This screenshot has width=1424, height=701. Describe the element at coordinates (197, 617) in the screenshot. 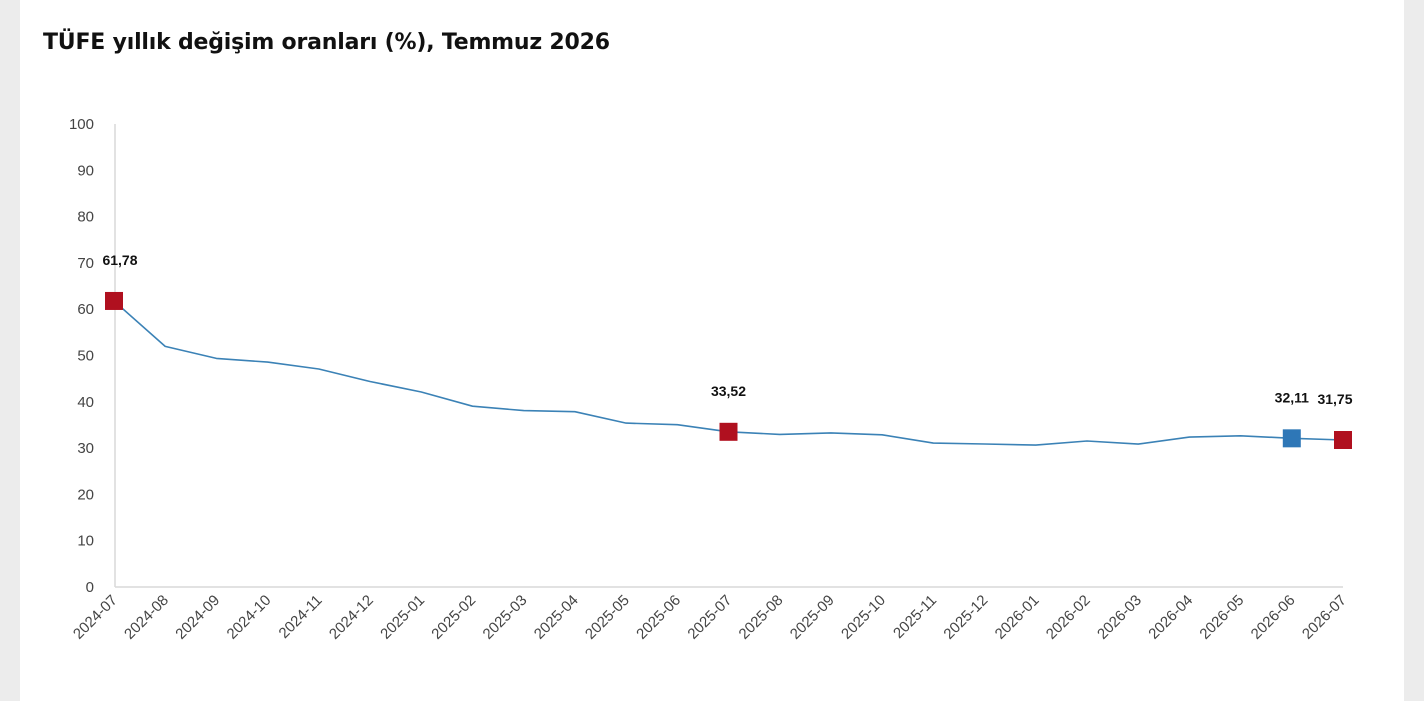

I see `x-tick-label: 2024-09` at that location.